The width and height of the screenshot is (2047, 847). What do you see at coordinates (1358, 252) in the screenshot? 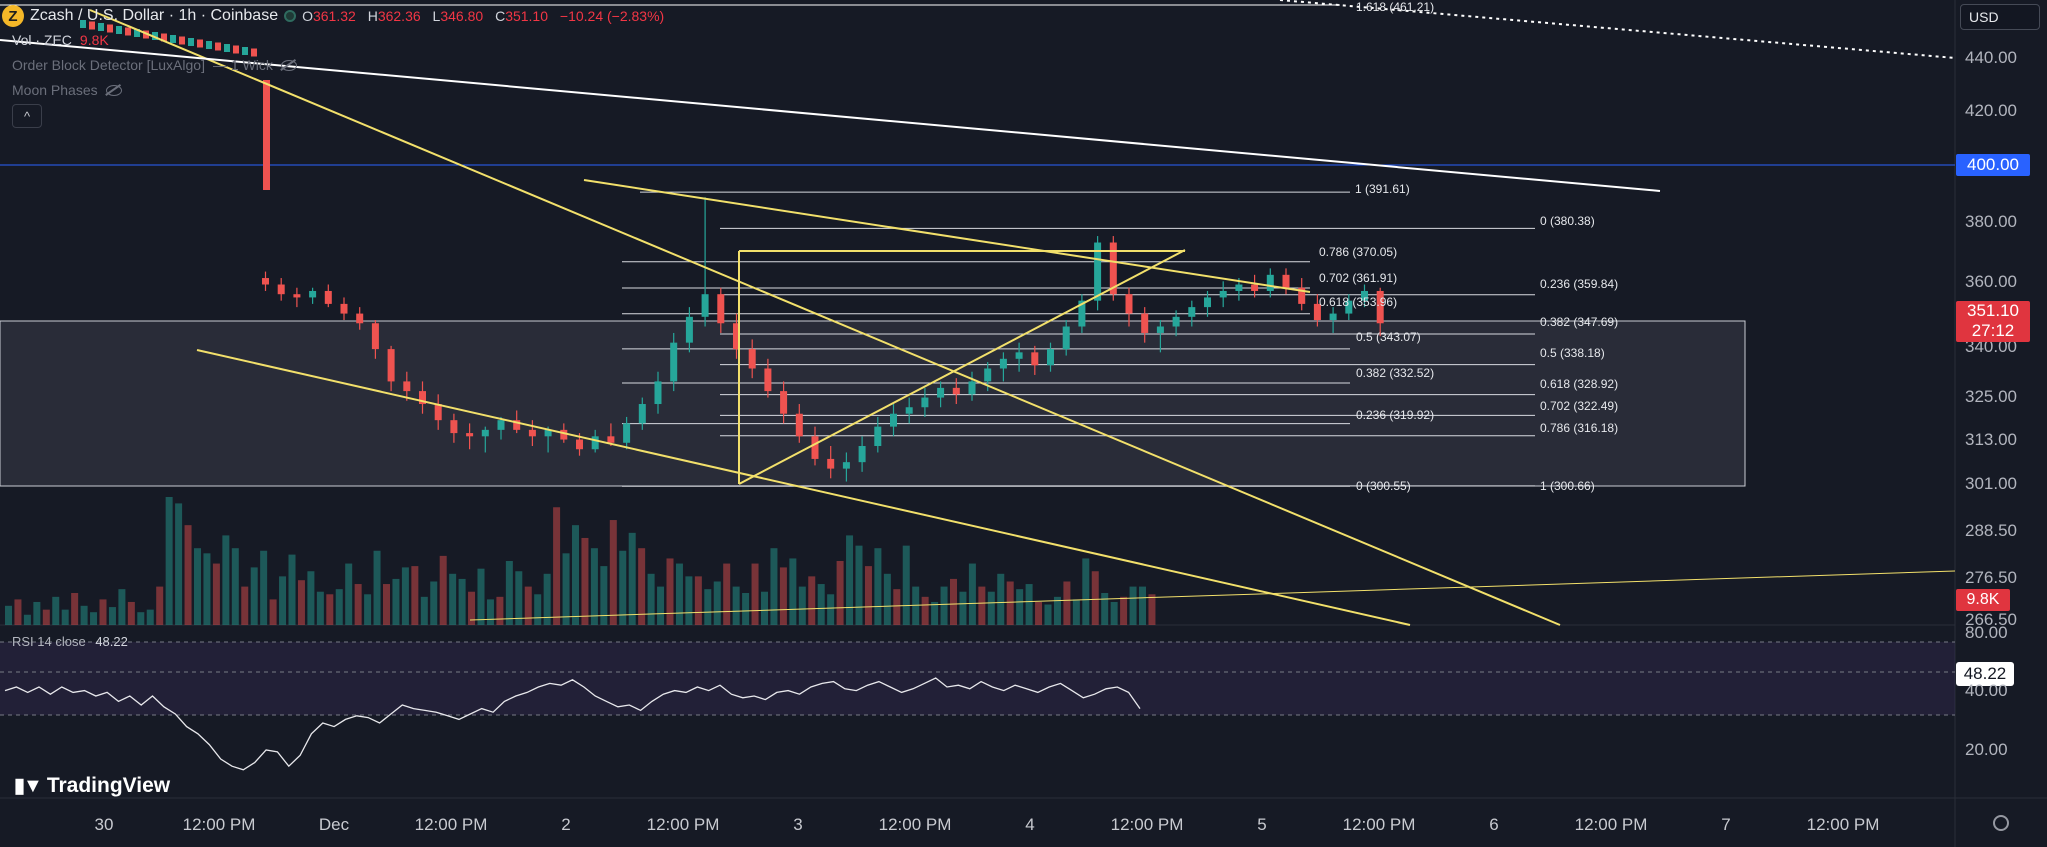
I see `fib-left-label: 0.786 (370.05)` at bounding box center [1358, 252].